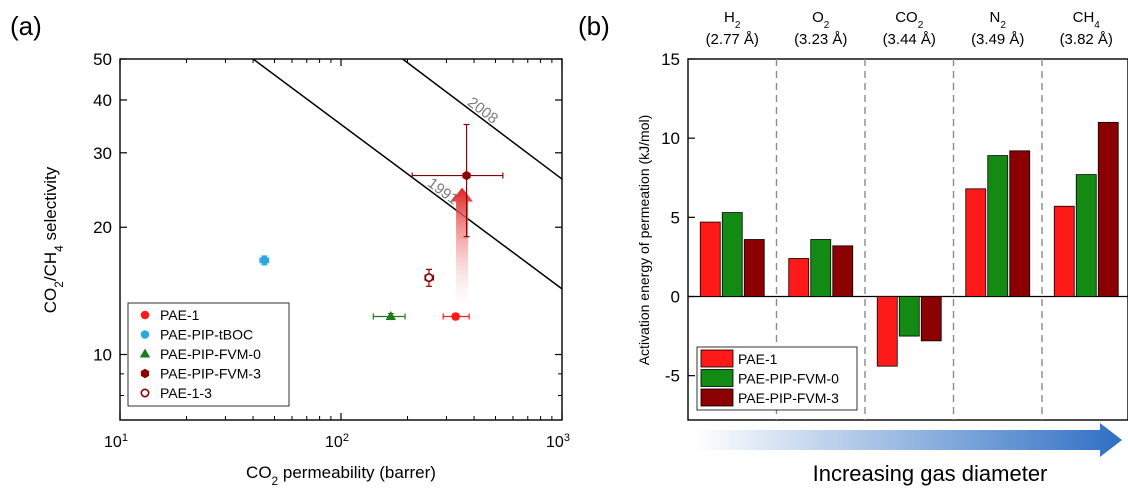 The height and width of the screenshot is (490, 1128). I want to click on panel-a-legend-box, so click(208, 354).